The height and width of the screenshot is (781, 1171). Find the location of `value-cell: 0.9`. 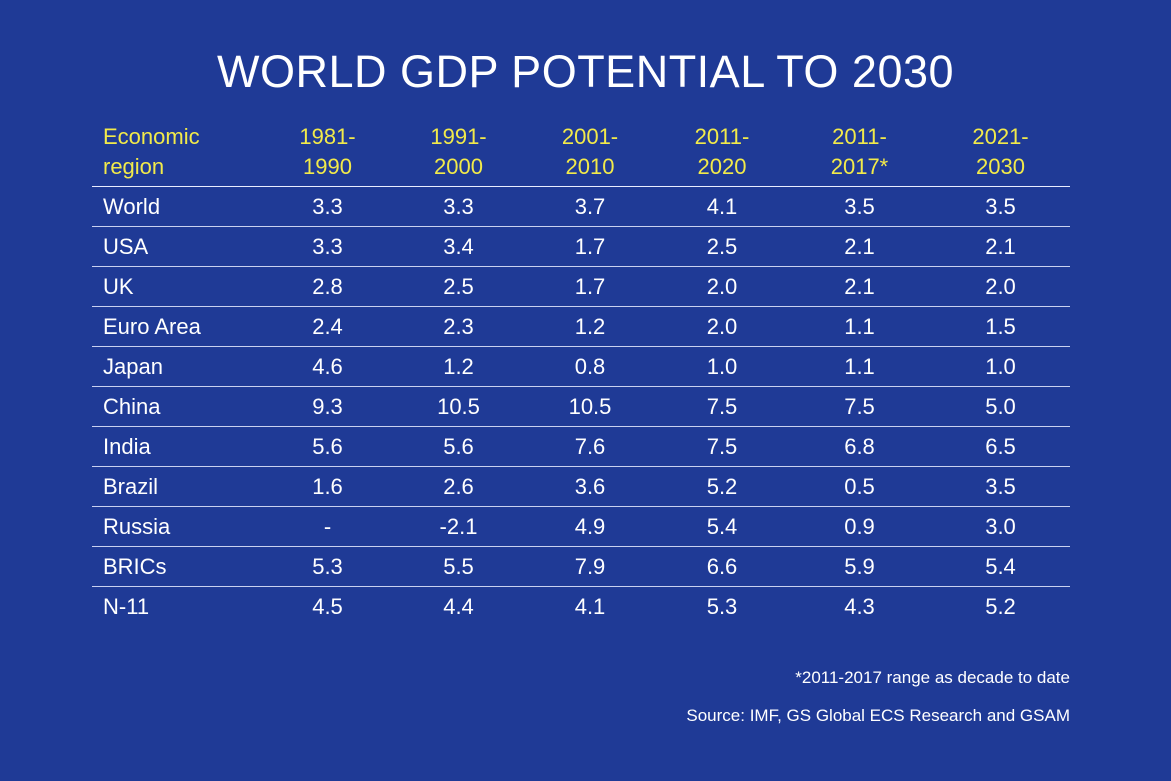

value-cell: 0.9 is located at coordinates (859, 526).